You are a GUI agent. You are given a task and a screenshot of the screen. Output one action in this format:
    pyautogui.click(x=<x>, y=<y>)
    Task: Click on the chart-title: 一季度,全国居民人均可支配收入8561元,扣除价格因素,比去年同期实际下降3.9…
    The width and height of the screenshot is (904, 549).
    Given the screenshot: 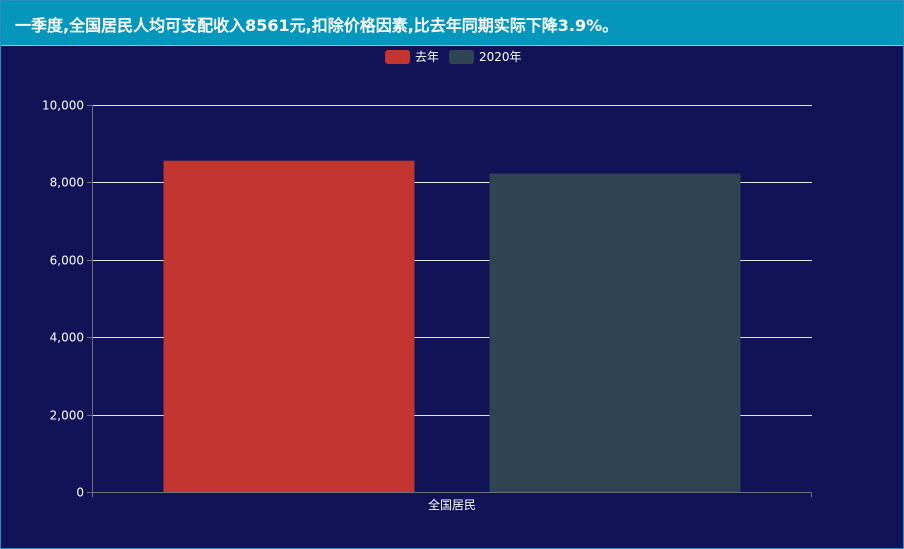 What is the action you would take?
    pyautogui.click(x=317, y=25)
    